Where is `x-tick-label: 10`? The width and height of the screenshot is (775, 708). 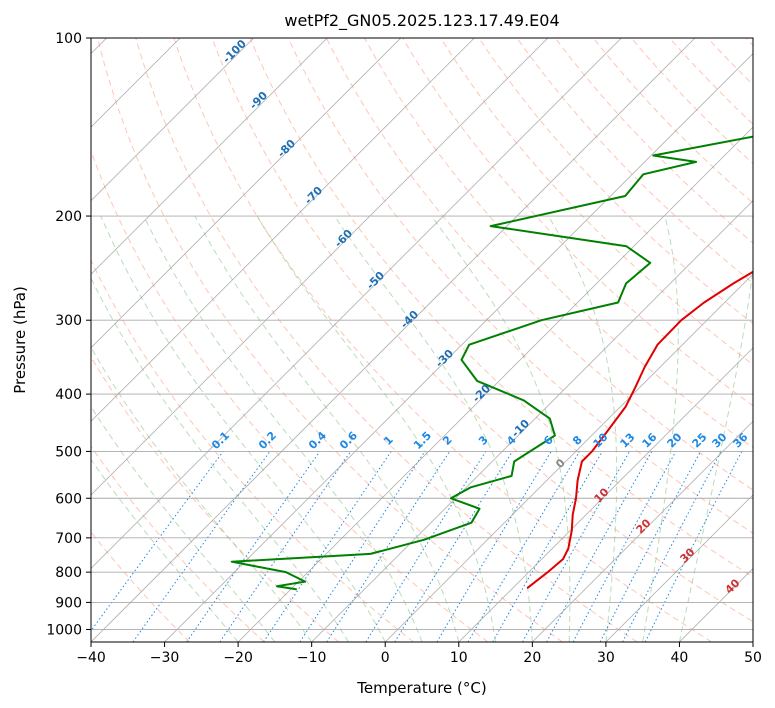
x-tick-label: 10 is located at coordinates (459, 658).